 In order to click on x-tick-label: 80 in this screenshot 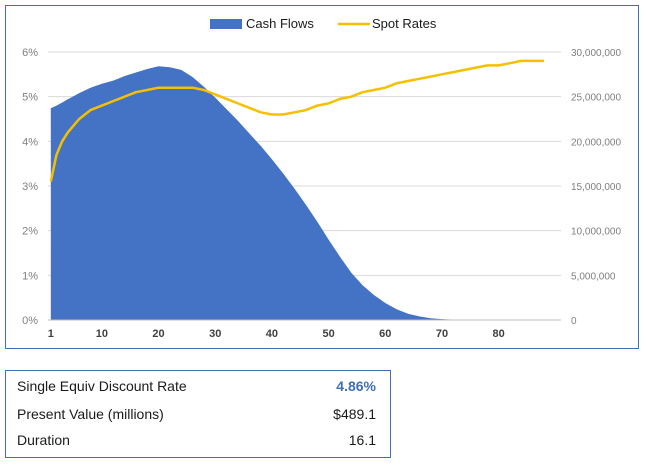, I will do `click(499, 334)`.